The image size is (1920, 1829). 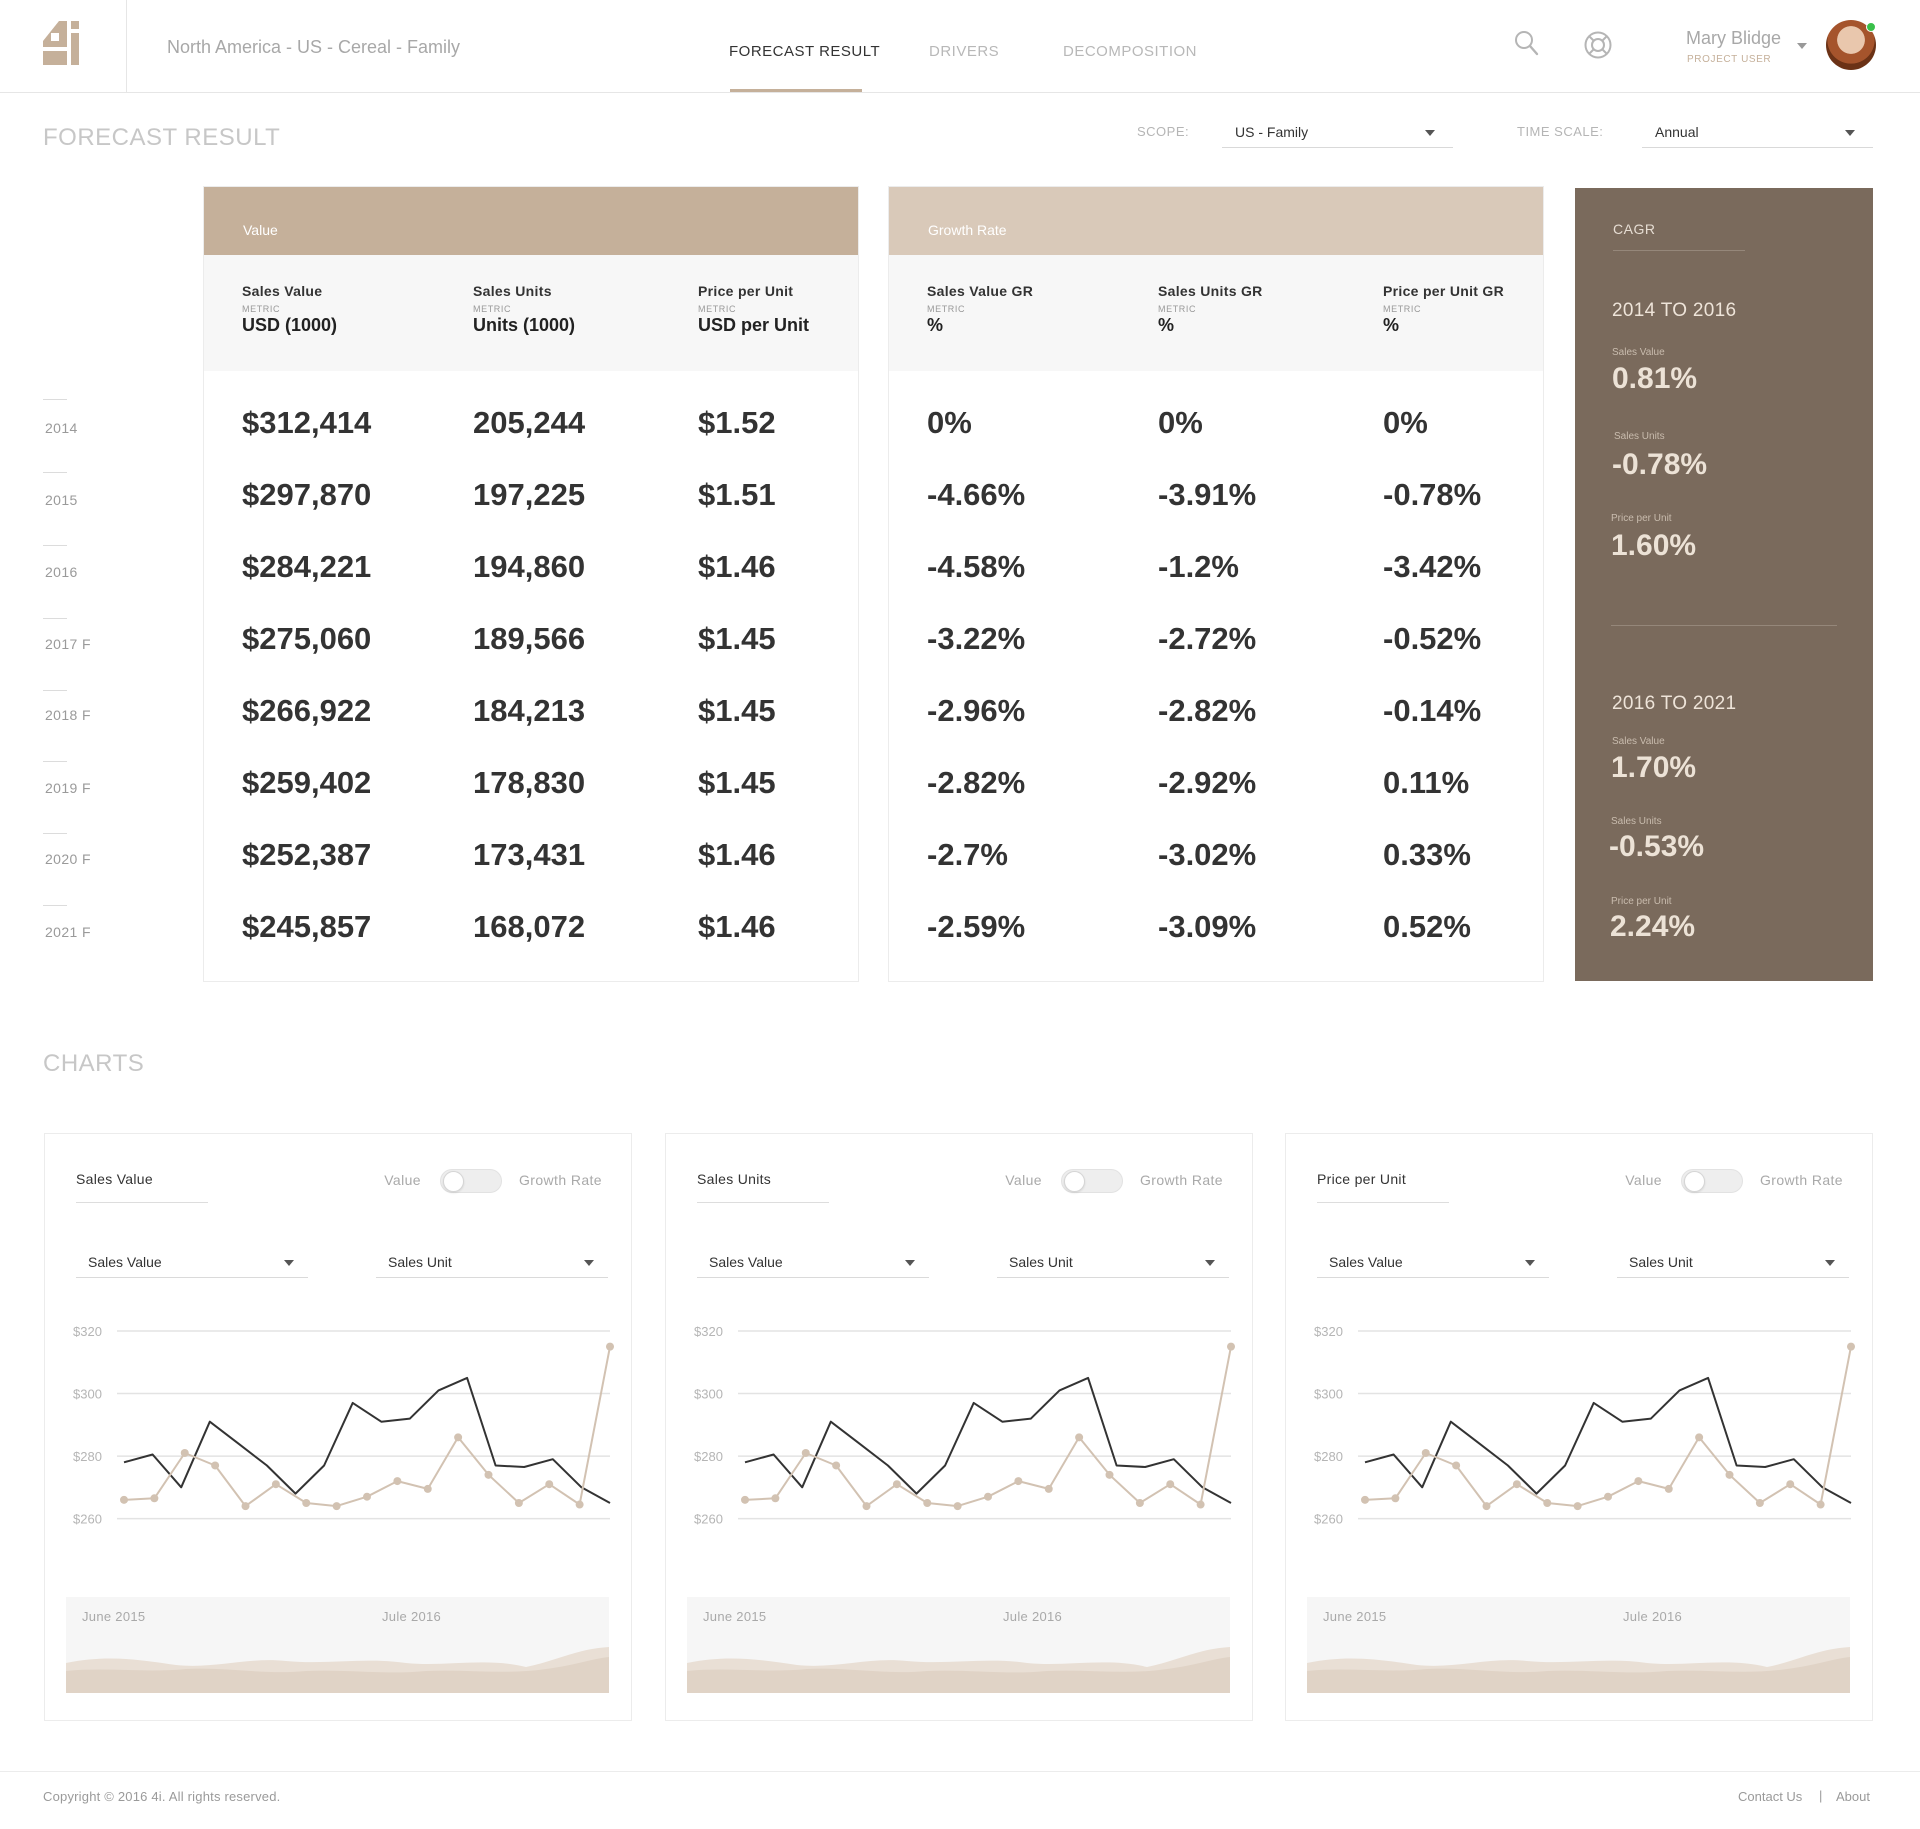 I want to click on column-metric: METRIC, so click(x=1402, y=309).